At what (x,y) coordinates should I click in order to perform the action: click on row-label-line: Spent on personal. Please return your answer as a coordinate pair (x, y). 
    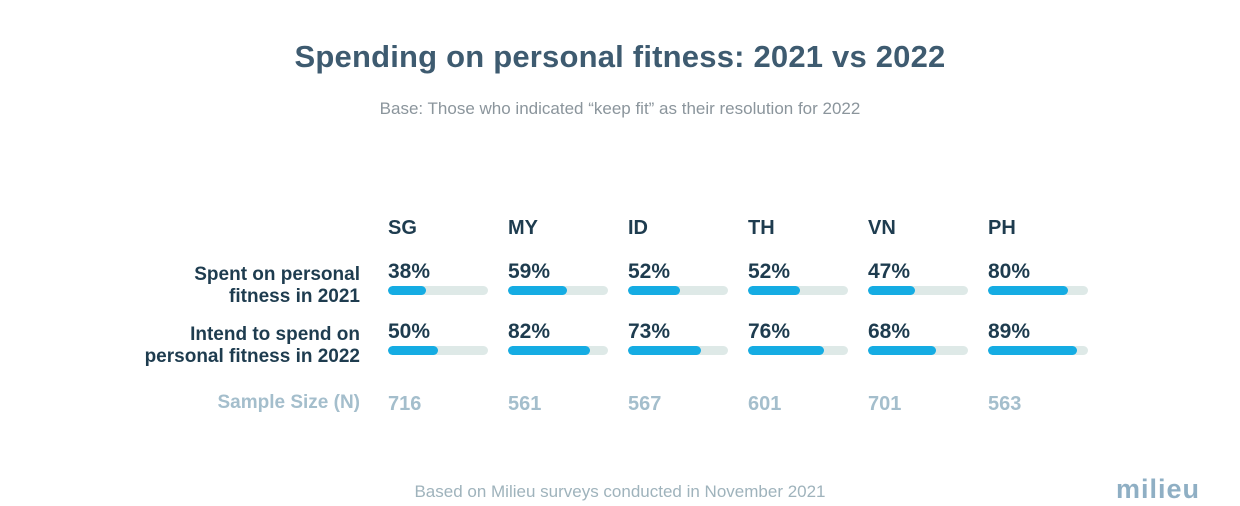
    Looking at the image, I should click on (277, 274).